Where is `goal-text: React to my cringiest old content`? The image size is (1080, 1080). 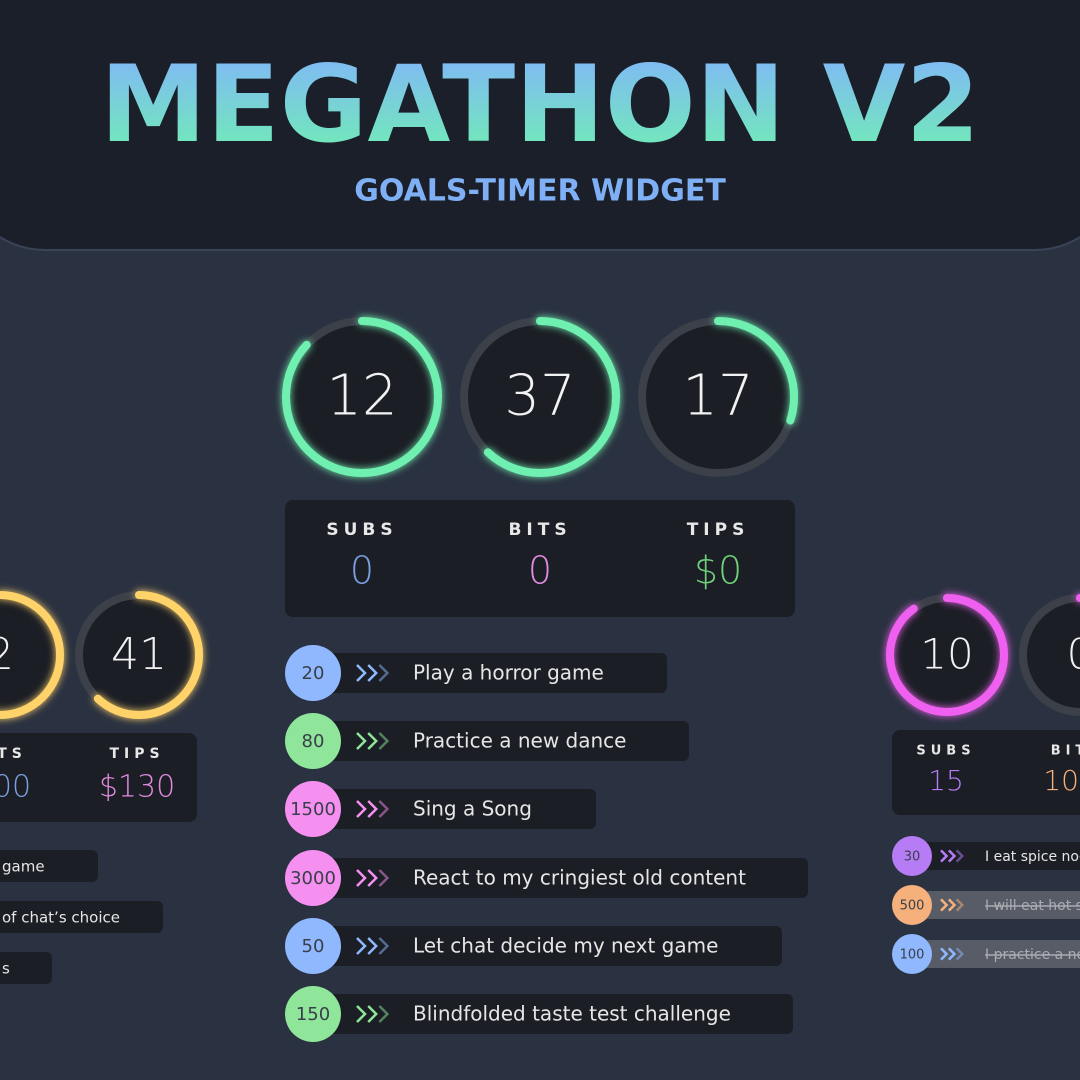 goal-text: React to my cringiest old content is located at coordinates (579, 878).